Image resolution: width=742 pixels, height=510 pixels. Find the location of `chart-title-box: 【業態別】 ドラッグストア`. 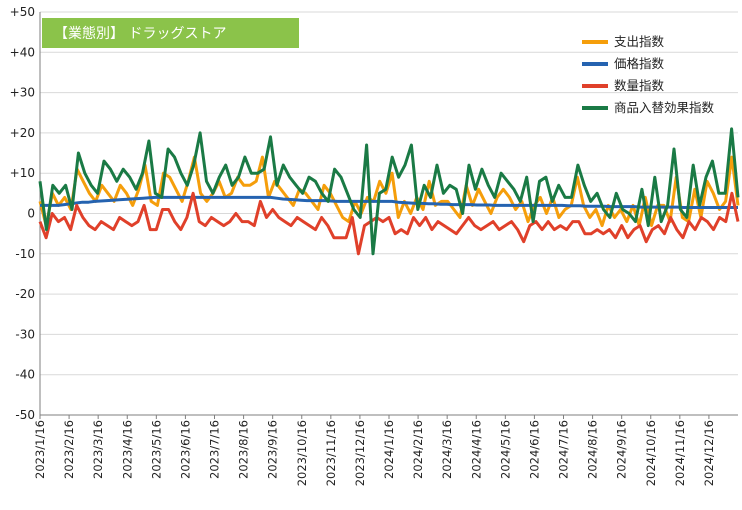

chart-title-box: 【業態別】 ドラッグストア is located at coordinates (170, 33).